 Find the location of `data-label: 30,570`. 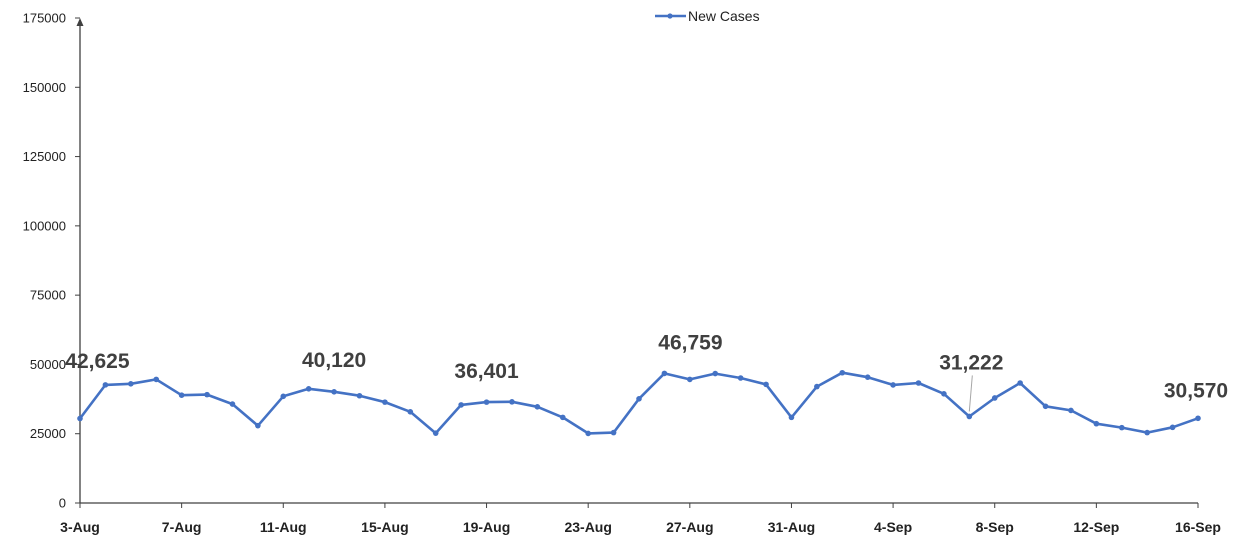

data-label: 30,570 is located at coordinates (1196, 390).